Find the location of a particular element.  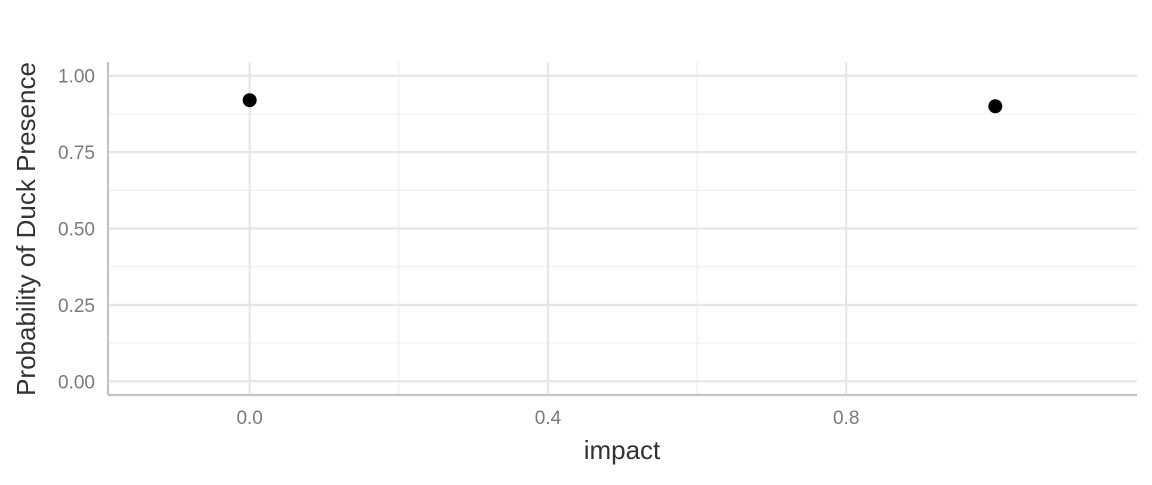

y-axis-title: Probability of Duck Presence is located at coordinates (26, 229).